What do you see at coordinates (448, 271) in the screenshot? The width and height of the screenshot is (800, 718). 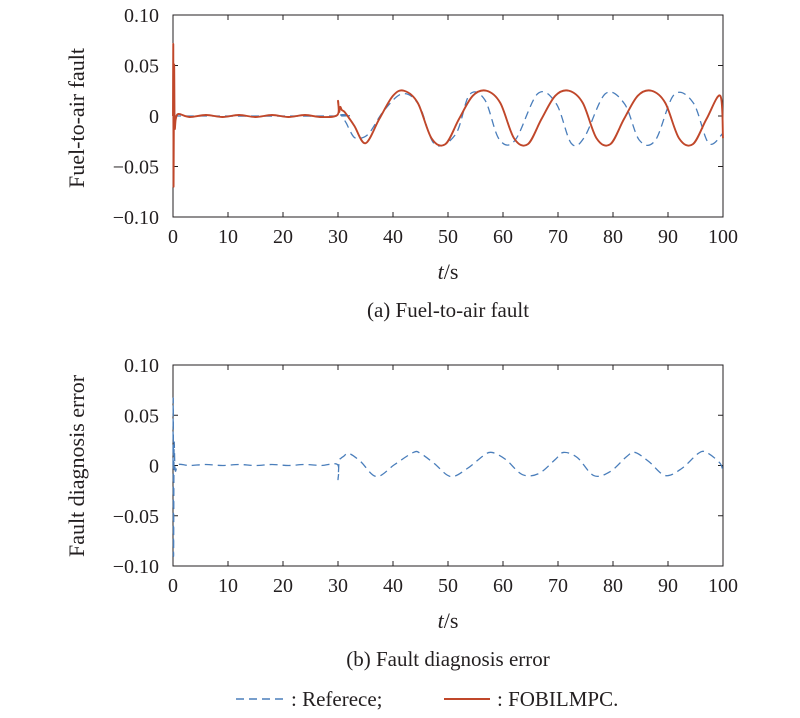 I see `x-axis-label-a: t/s` at bounding box center [448, 271].